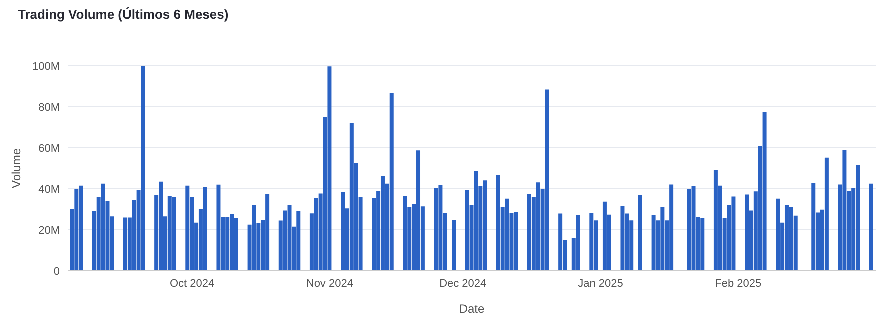  Describe the element at coordinates (123, 15) in the screenshot. I see `chart-title: Trading Volume (Últimos 6 Meses)` at that location.